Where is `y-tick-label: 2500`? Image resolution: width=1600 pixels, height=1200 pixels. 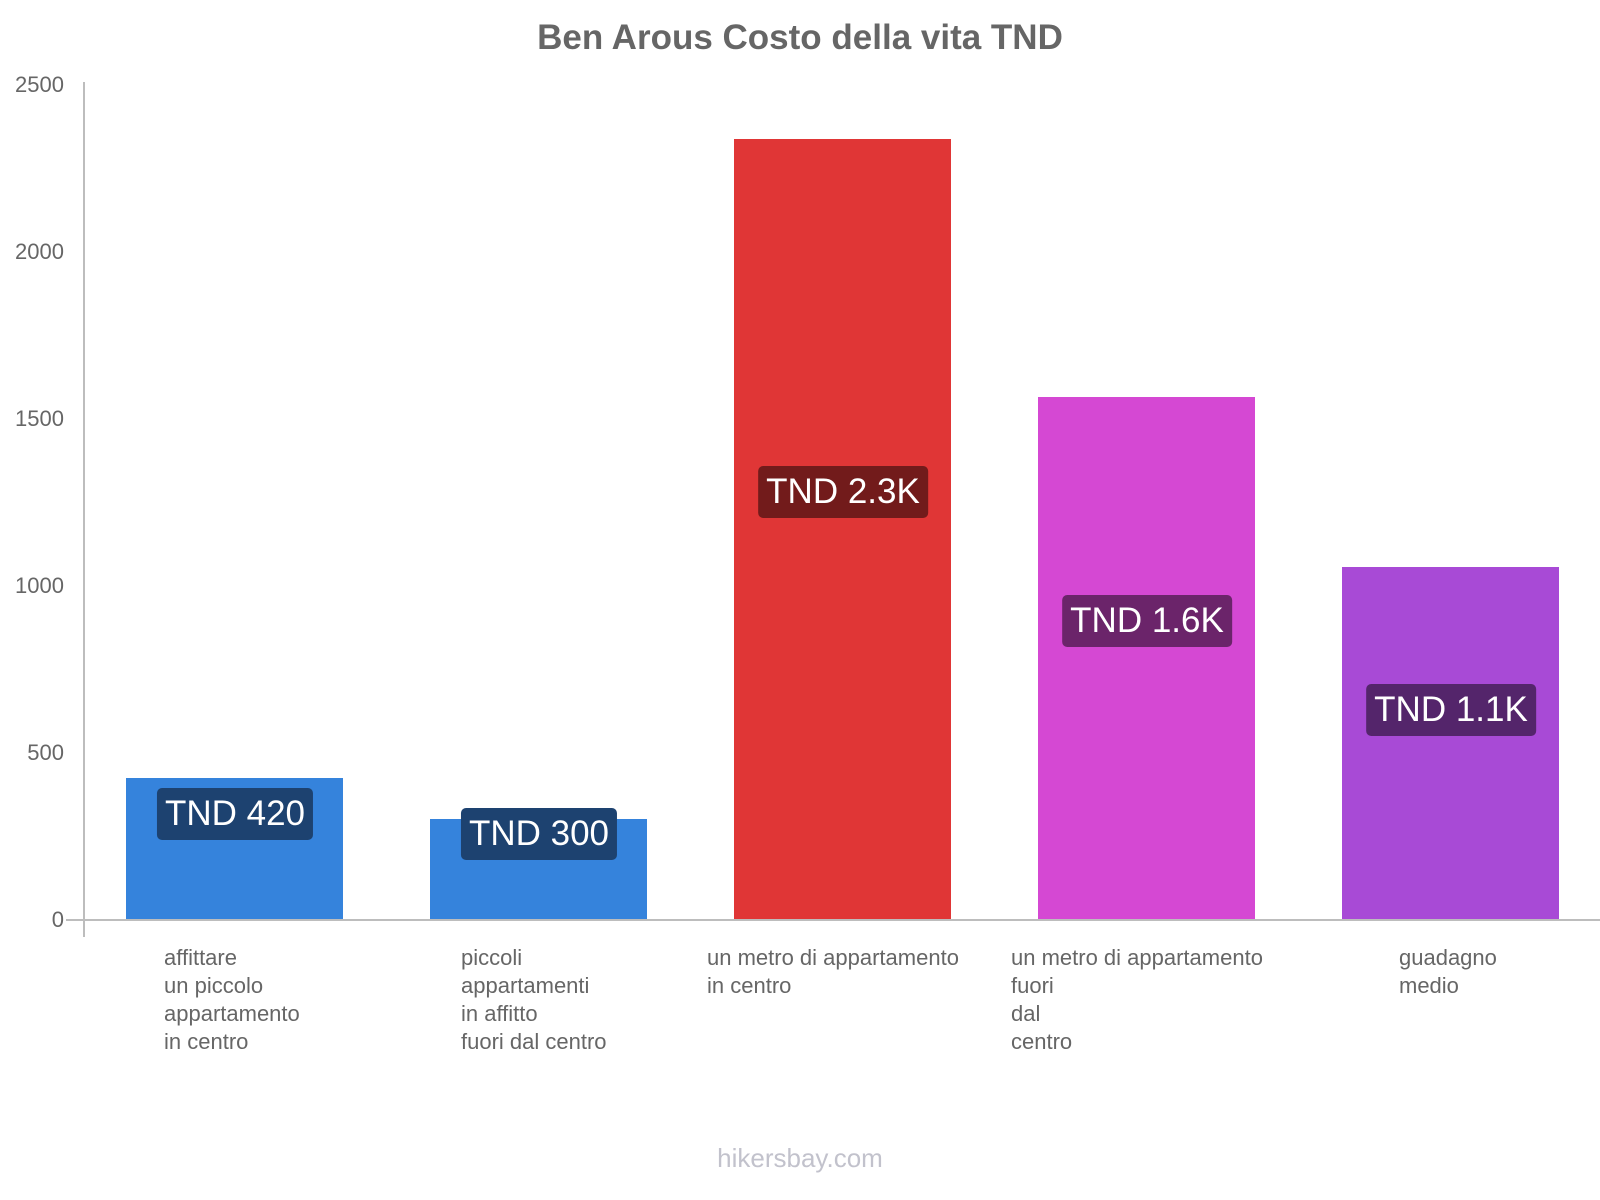
y-tick-label: 2500 is located at coordinates (39, 84).